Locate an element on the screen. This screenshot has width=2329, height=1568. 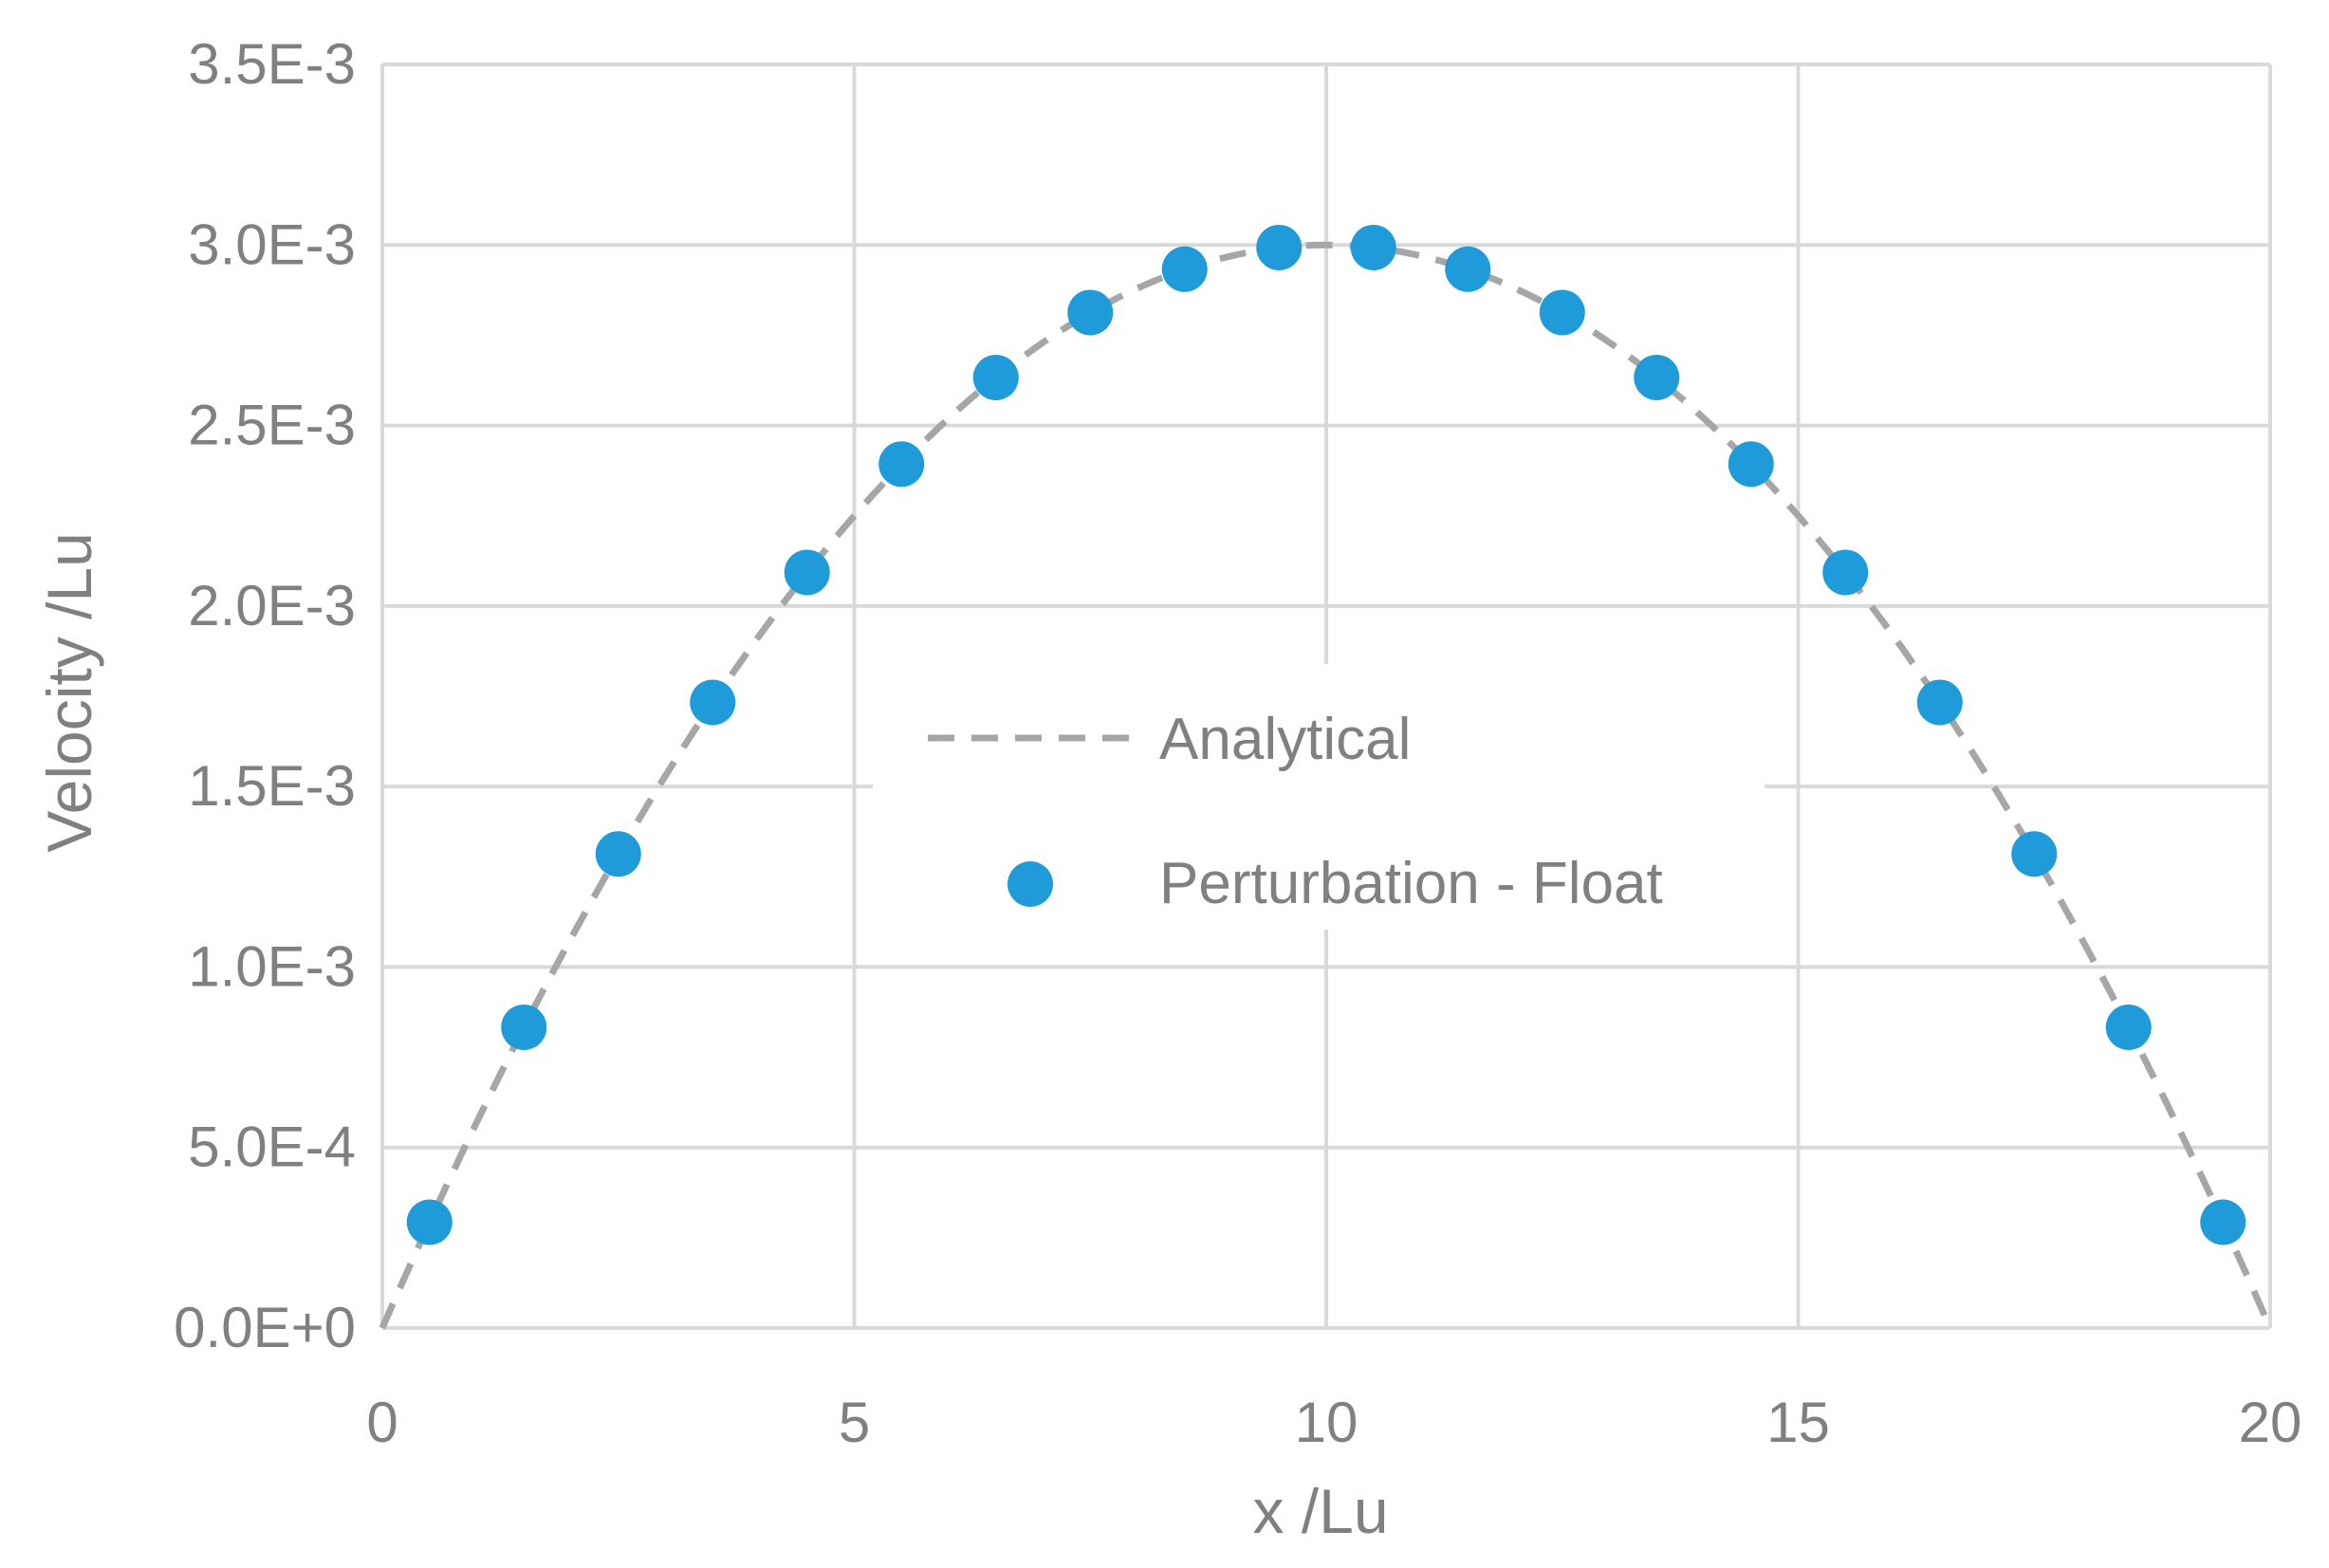
y-tick-label: 5.0E-4 is located at coordinates (272, 1148).